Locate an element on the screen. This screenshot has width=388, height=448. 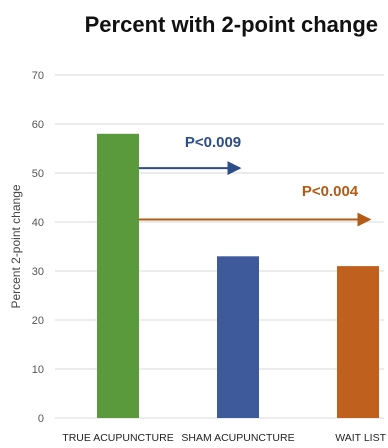
chart-title: Percent with 2-point change is located at coordinates (231, 24).